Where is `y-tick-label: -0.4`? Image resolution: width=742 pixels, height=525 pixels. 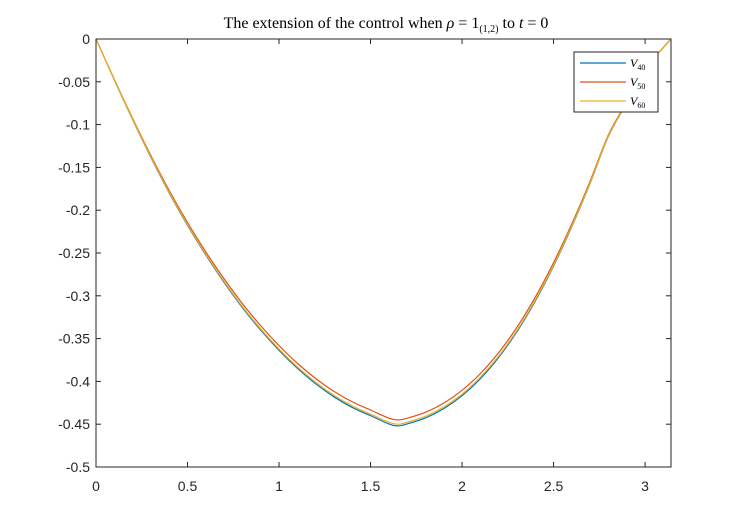 y-tick-label: -0.4 is located at coordinates (78, 381).